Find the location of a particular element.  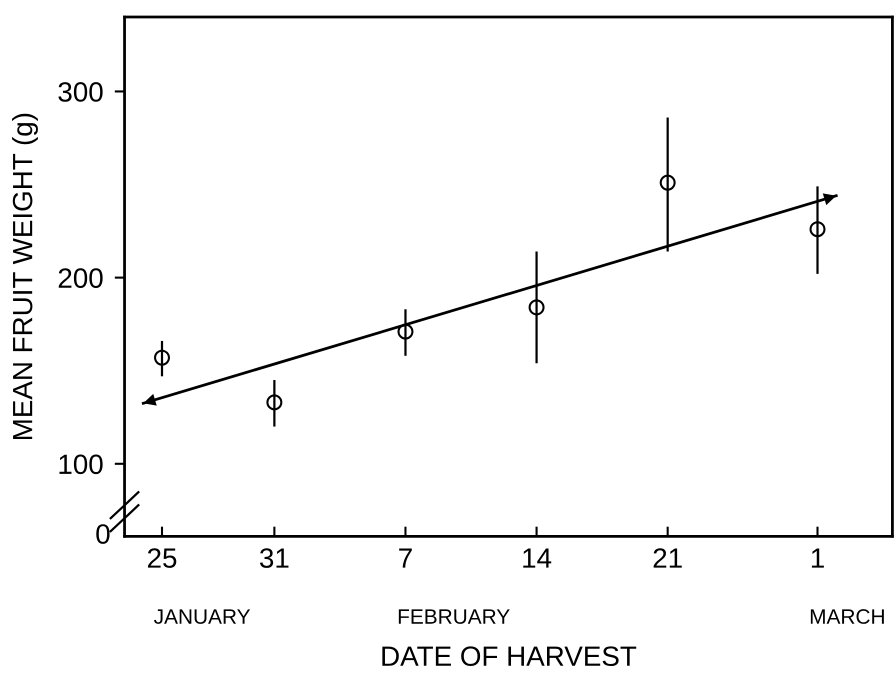

text: MARCH is located at coordinates (847, 616).